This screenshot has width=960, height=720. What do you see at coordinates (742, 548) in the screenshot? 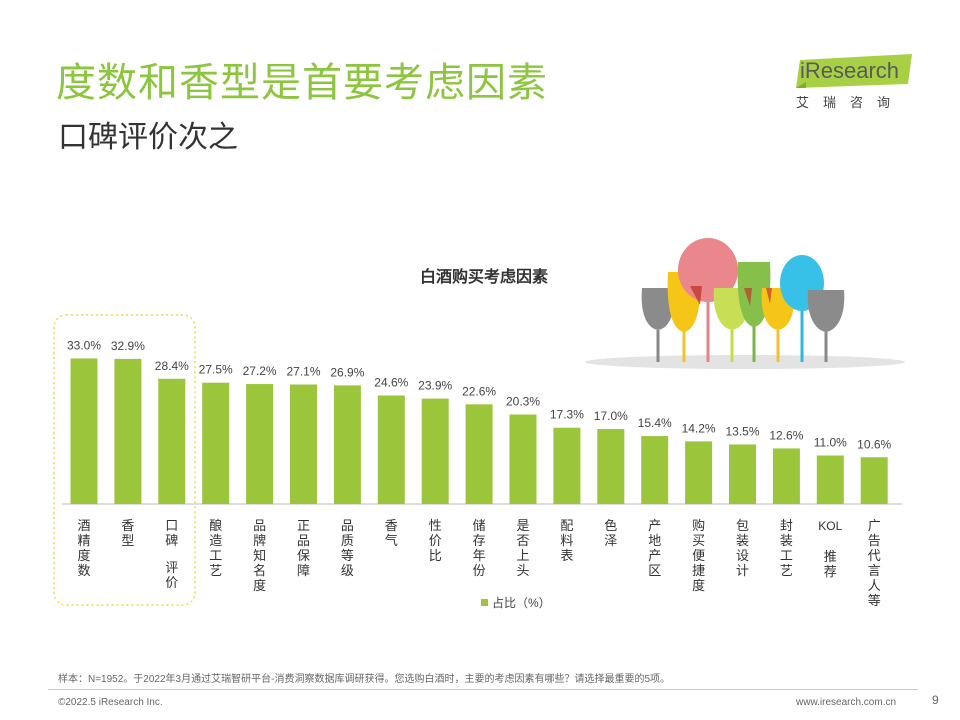
I see `category-label: 包装设计` at bounding box center [742, 548].